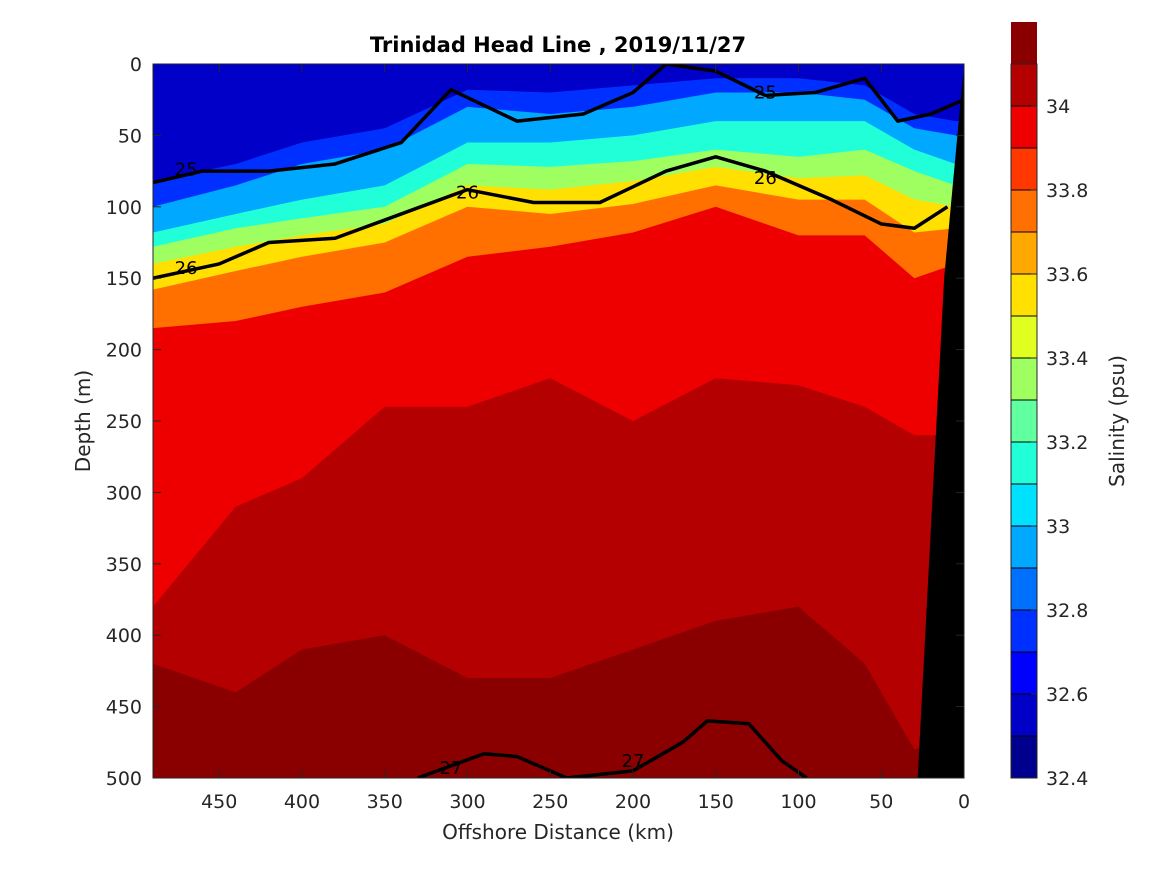  I want to click on colorbar-frame, so click(1024, 421).